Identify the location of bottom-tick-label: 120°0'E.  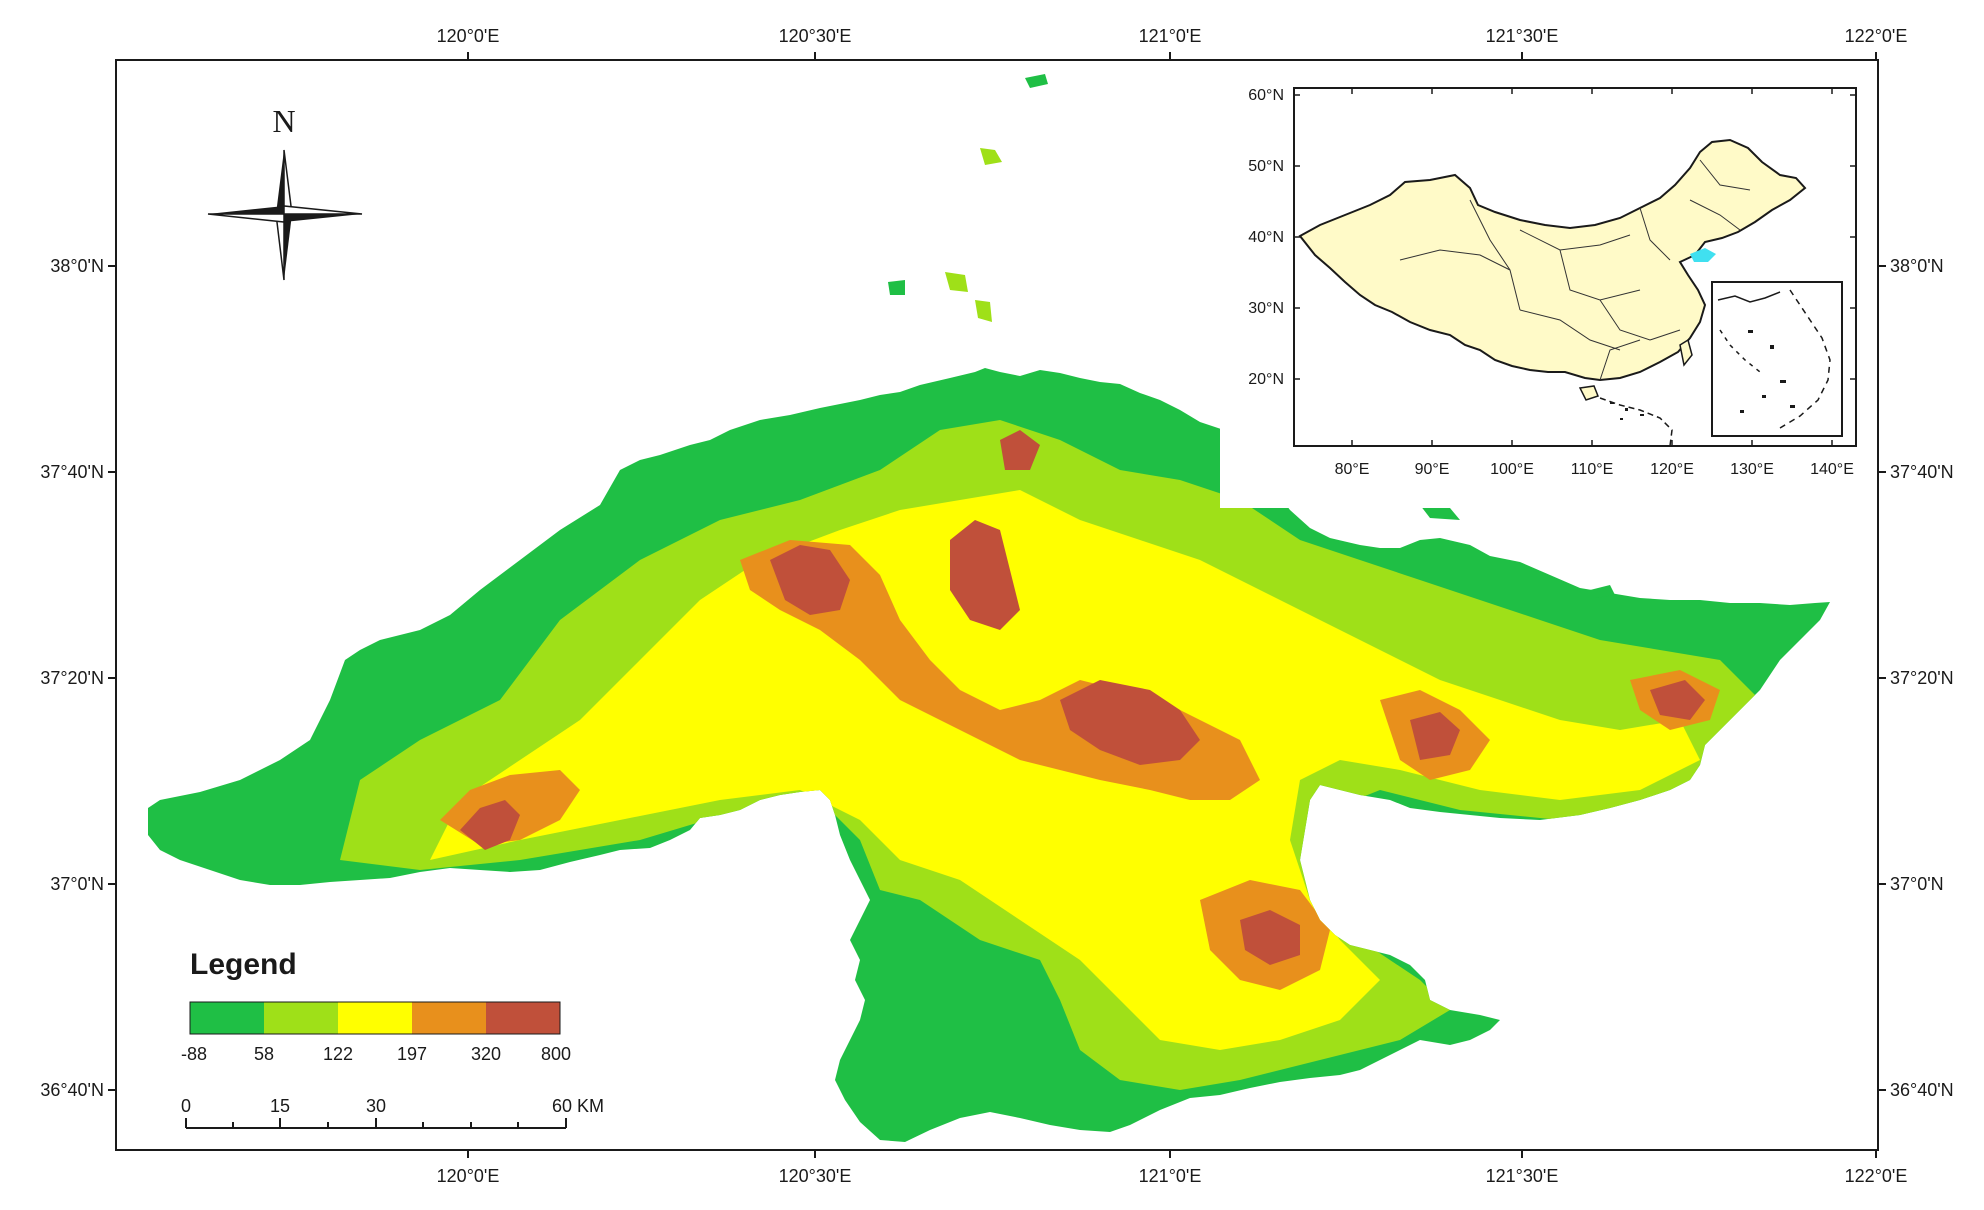
(468, 1176).